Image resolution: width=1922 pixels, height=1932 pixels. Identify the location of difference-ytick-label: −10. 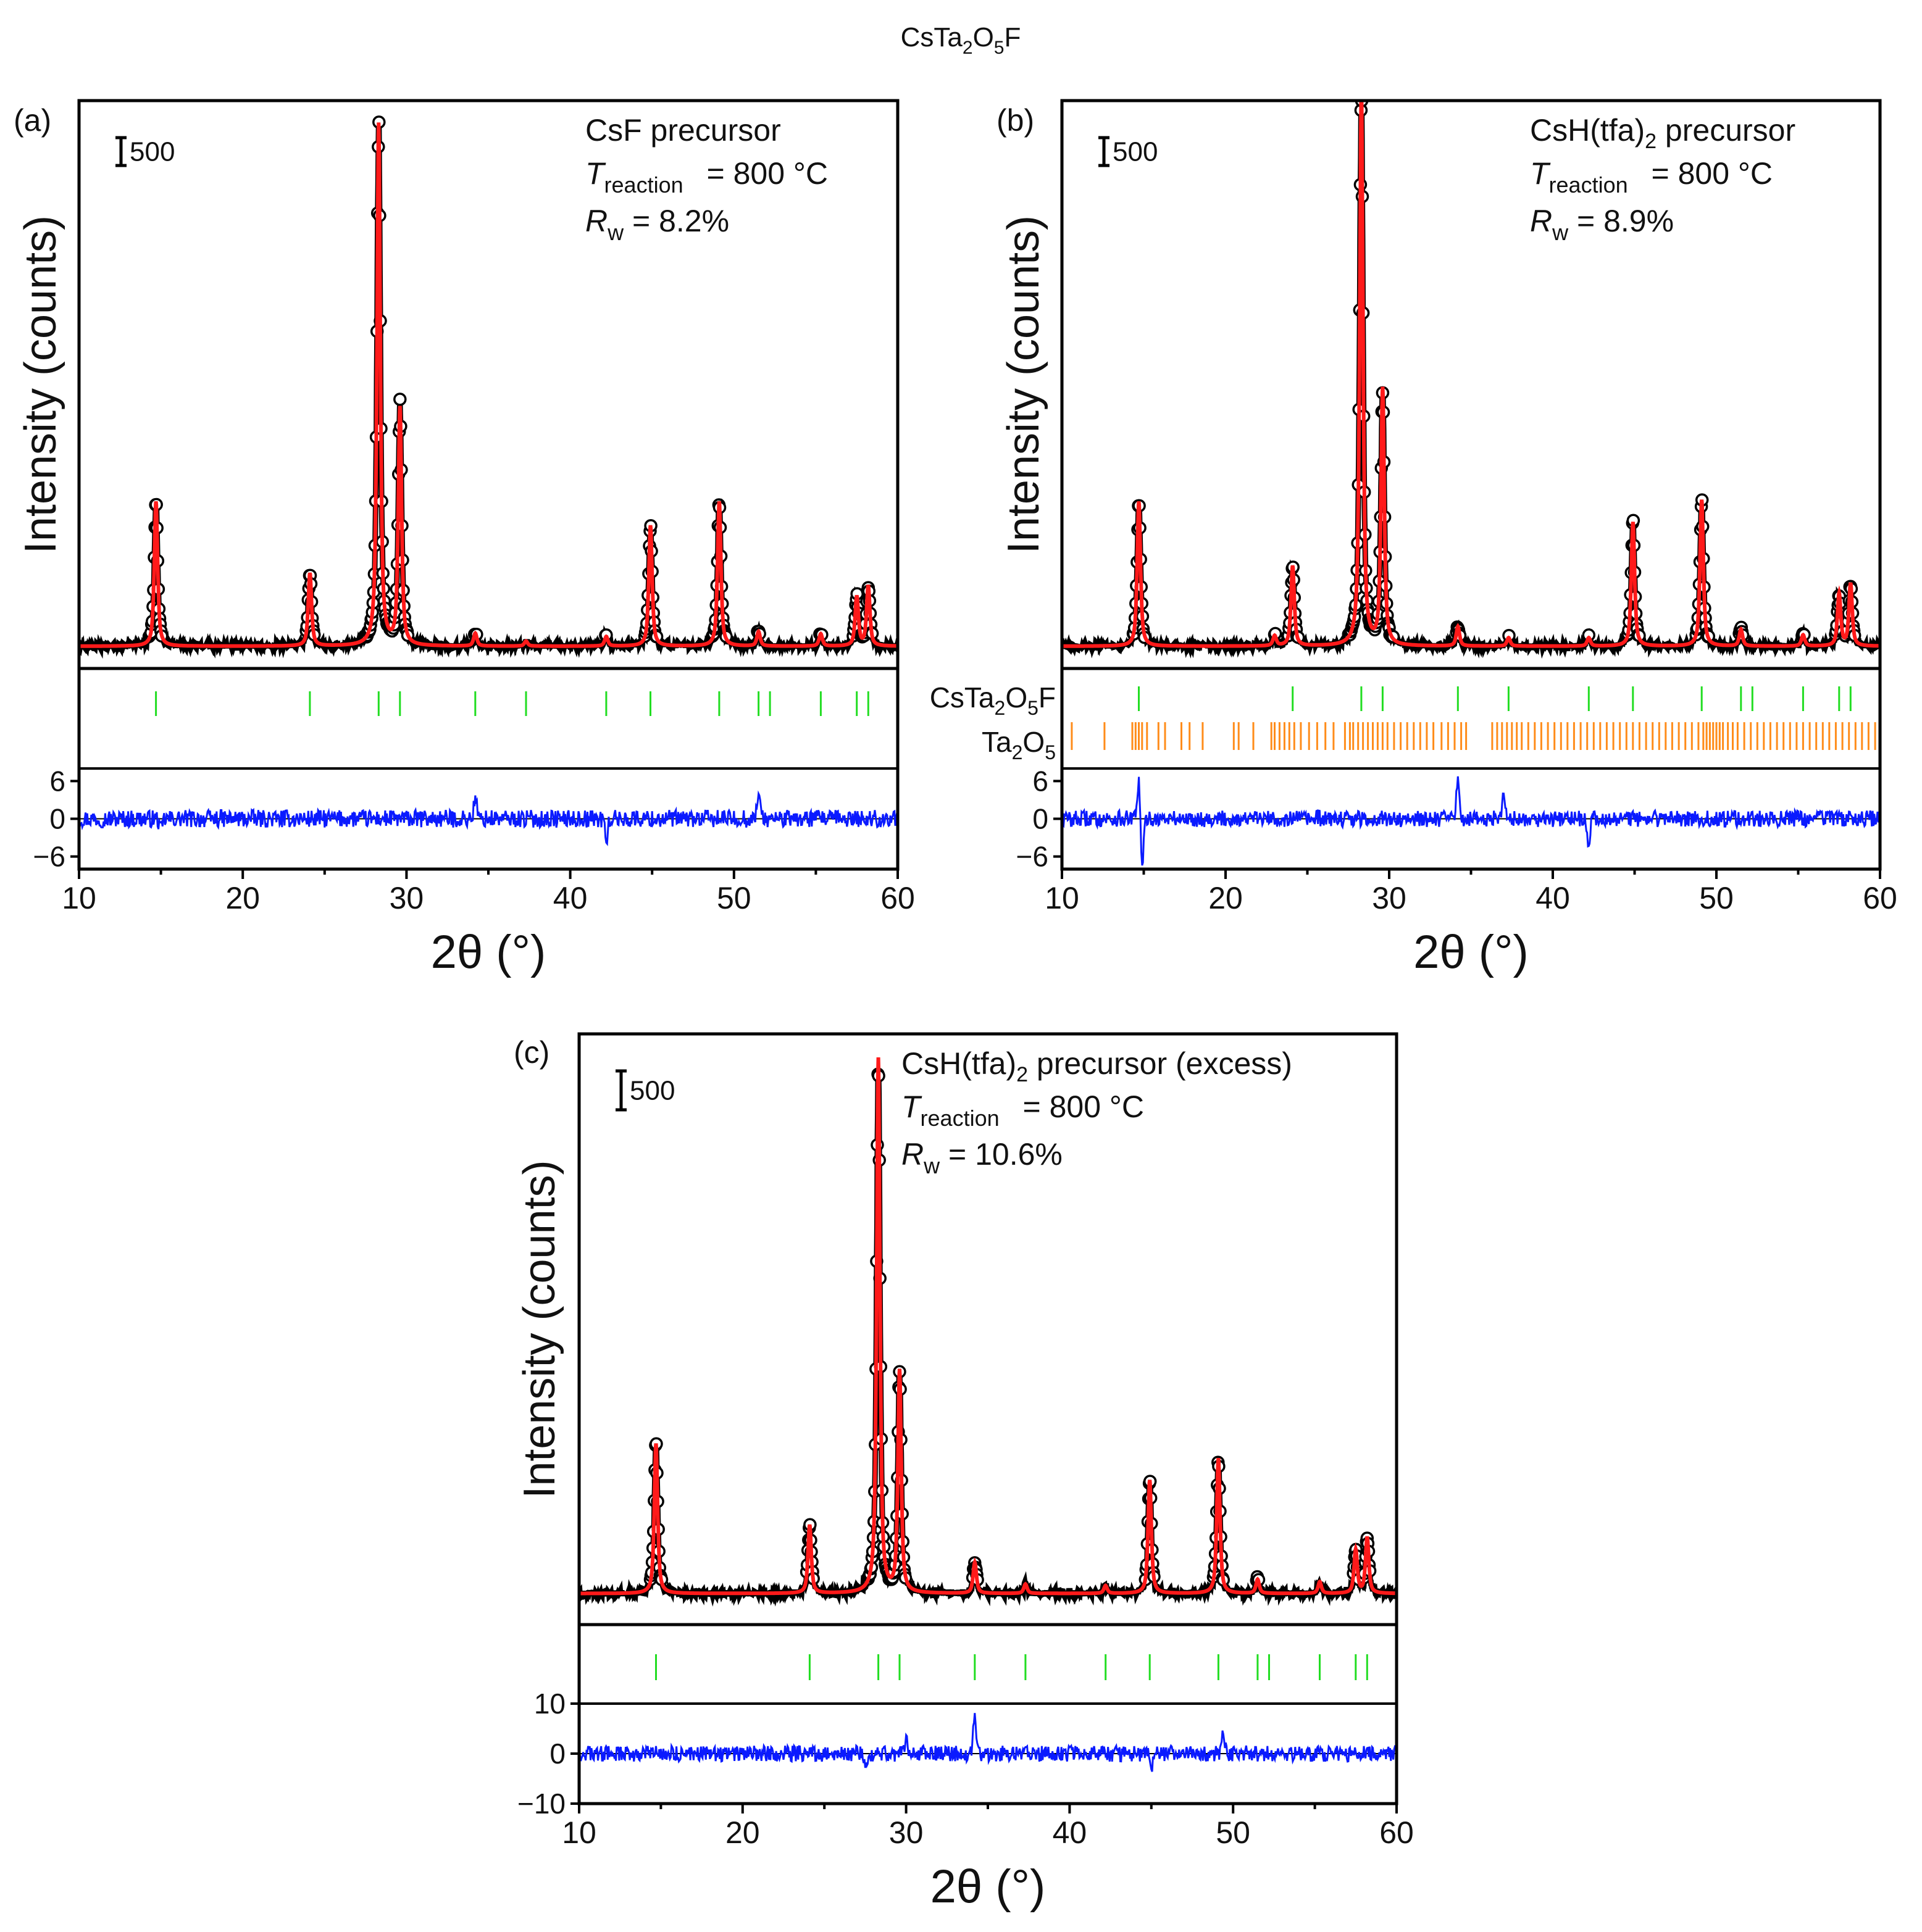
(541, 1804).